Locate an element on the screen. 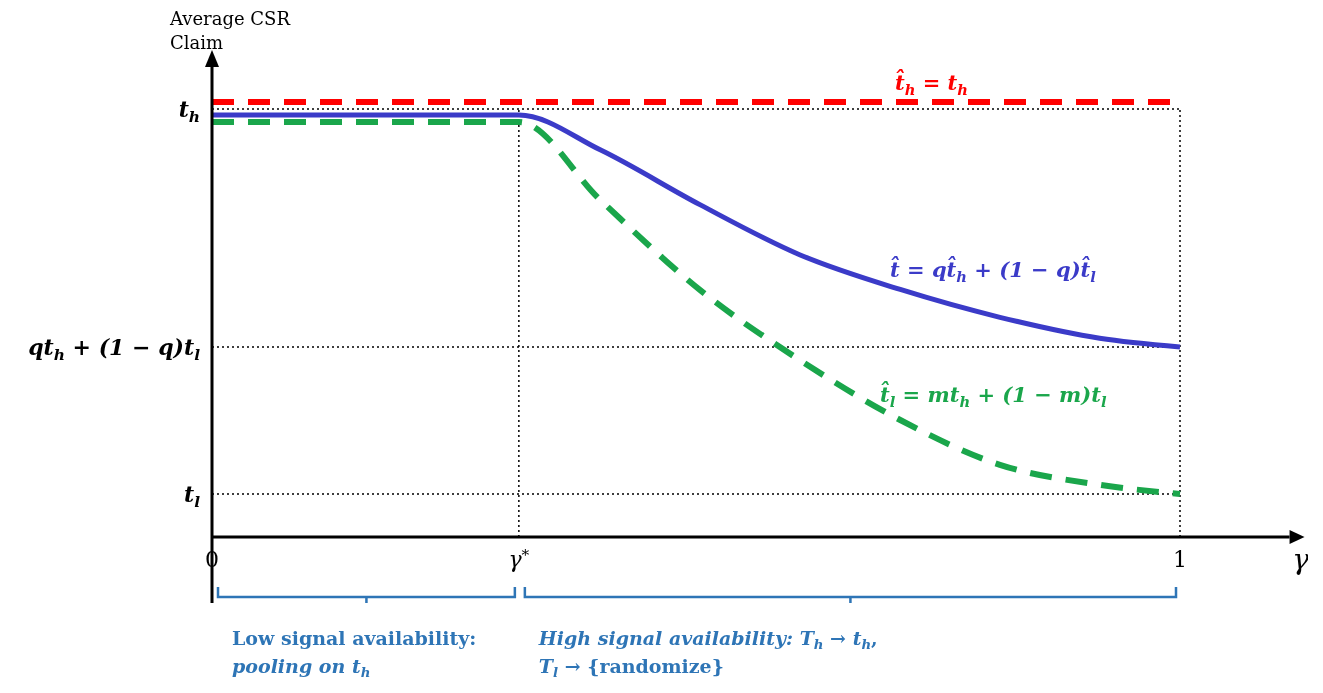 This screenshot has width=1323, height=693. series-label: t̂$_{h}$ = t$_{h}$ is located at coordinates (931, 83).